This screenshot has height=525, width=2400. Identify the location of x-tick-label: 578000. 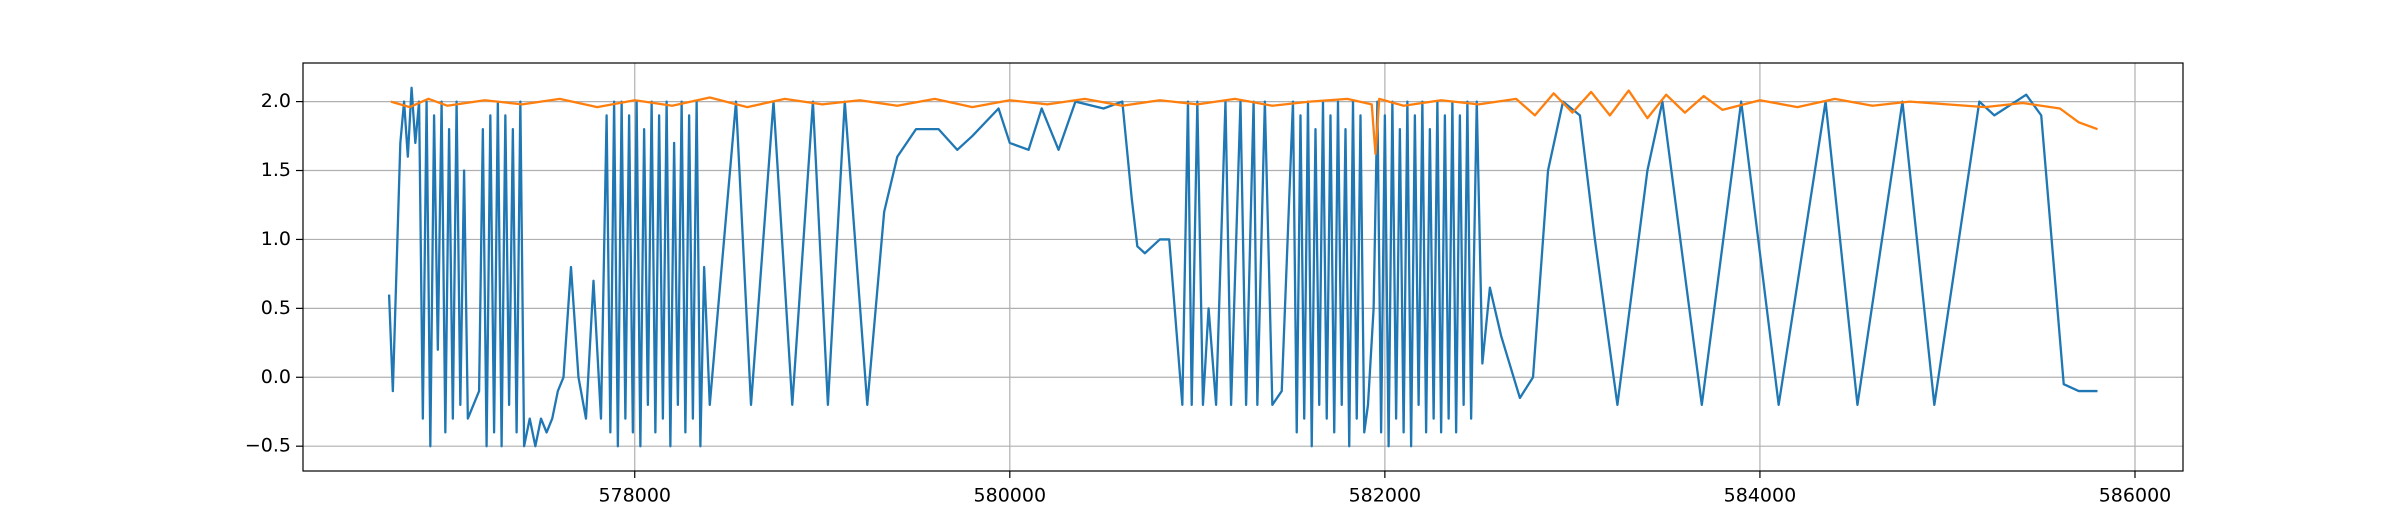
(634, 496).